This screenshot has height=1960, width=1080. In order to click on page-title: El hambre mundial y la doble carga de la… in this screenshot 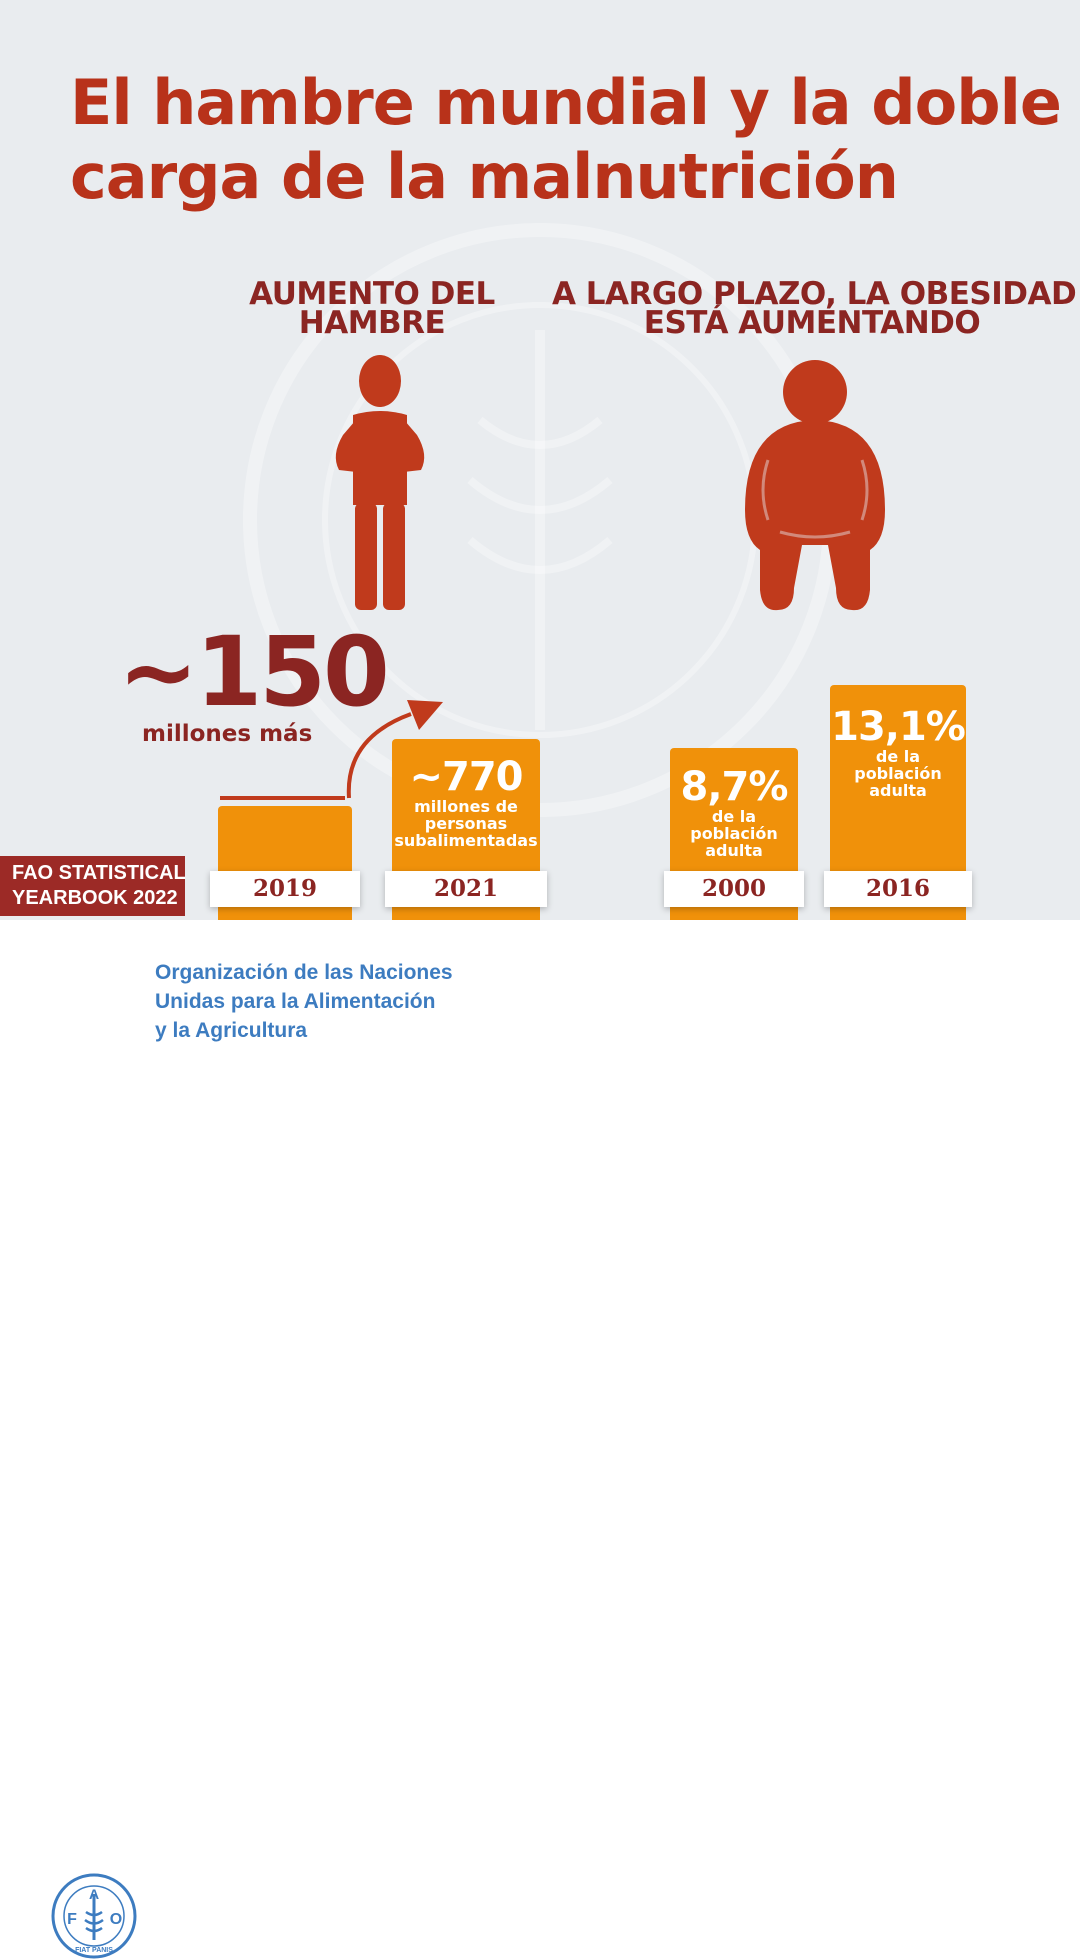, I will do `click(566, 140)`.